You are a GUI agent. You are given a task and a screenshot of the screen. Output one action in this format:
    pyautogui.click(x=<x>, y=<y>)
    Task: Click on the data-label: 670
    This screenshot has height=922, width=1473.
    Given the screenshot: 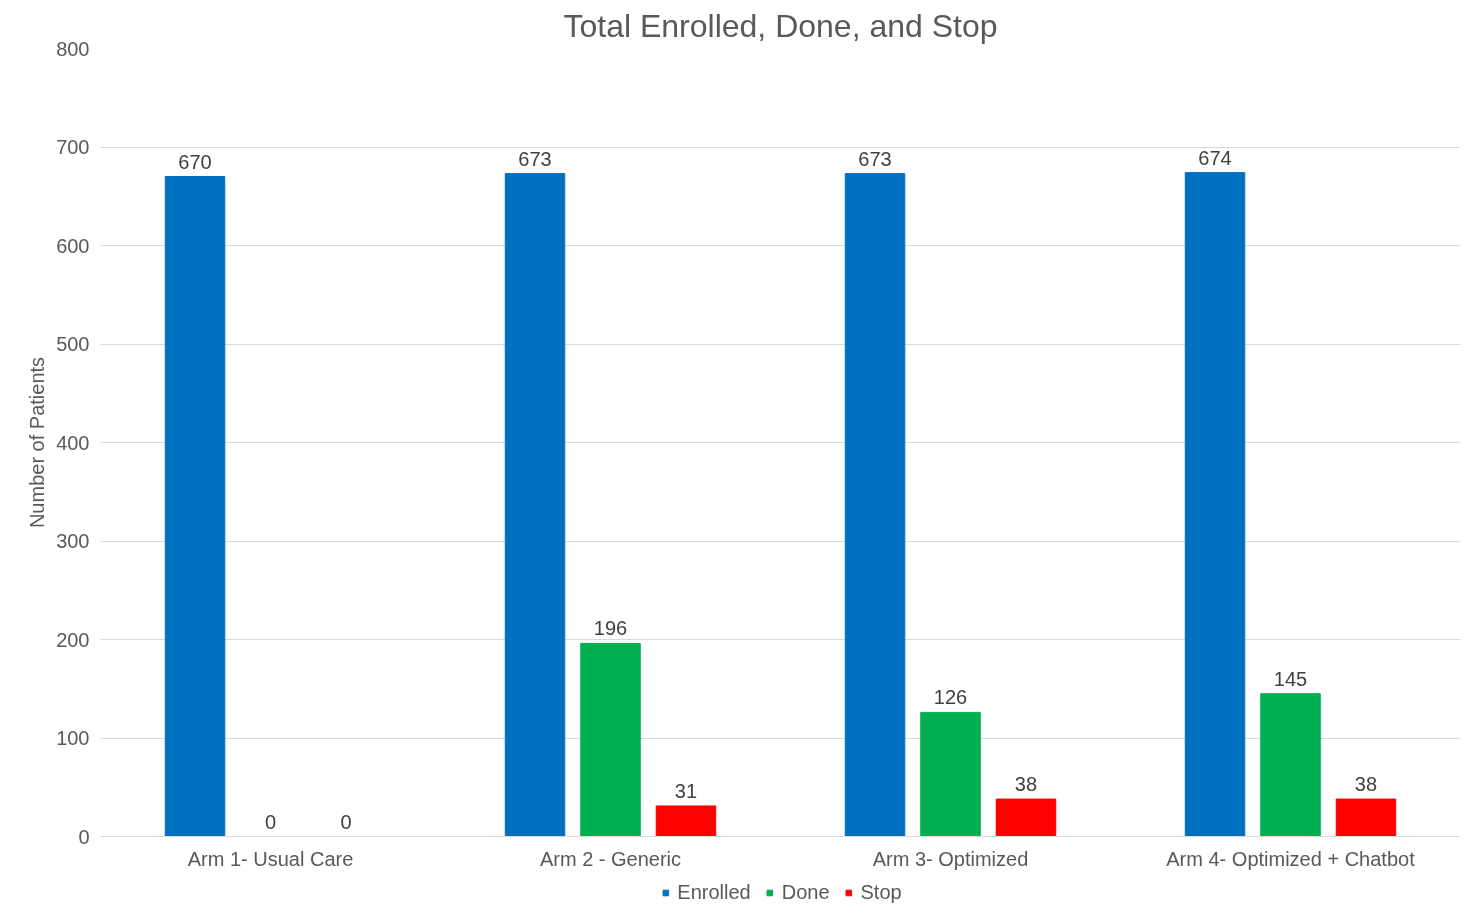 What is the action you would take?
    pyautogui.click(x=195, y=161)
    